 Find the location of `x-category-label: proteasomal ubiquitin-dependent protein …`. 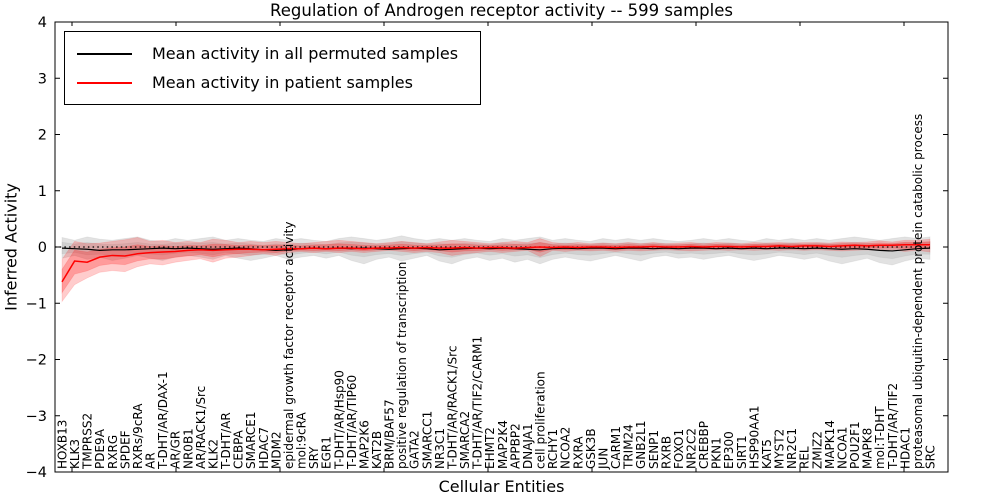

x-category-label: proteasomal ubiquitin-dependent protein … is located at coordinates (918, 291).